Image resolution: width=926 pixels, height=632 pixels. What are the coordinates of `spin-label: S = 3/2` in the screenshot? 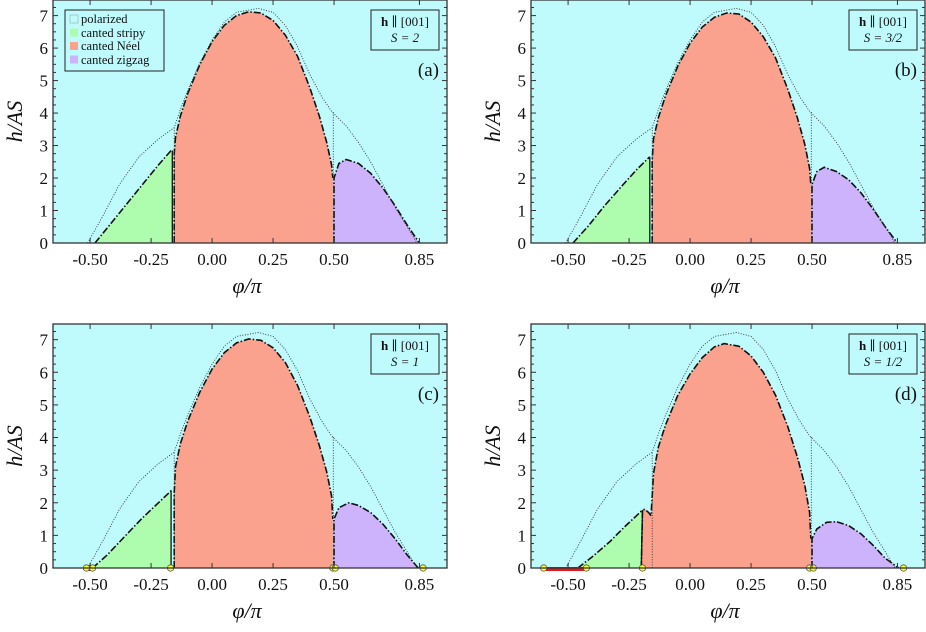 It's located at (883, 37).